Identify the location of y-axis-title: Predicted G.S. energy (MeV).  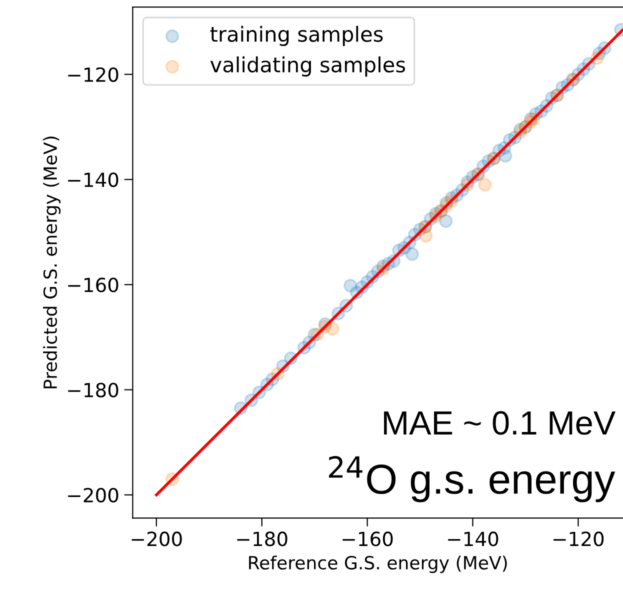
(52, 262).